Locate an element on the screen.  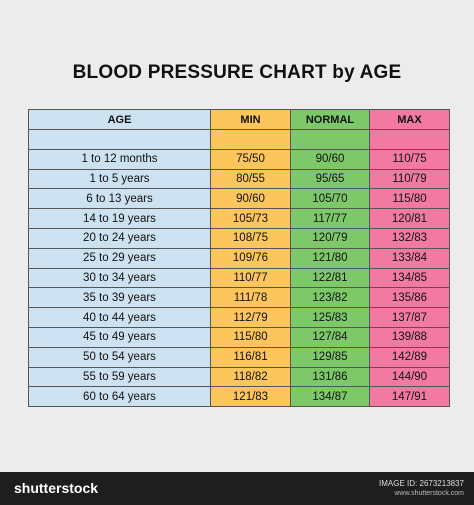
value-cell: 127/84 is located at coordinates (330, 337).